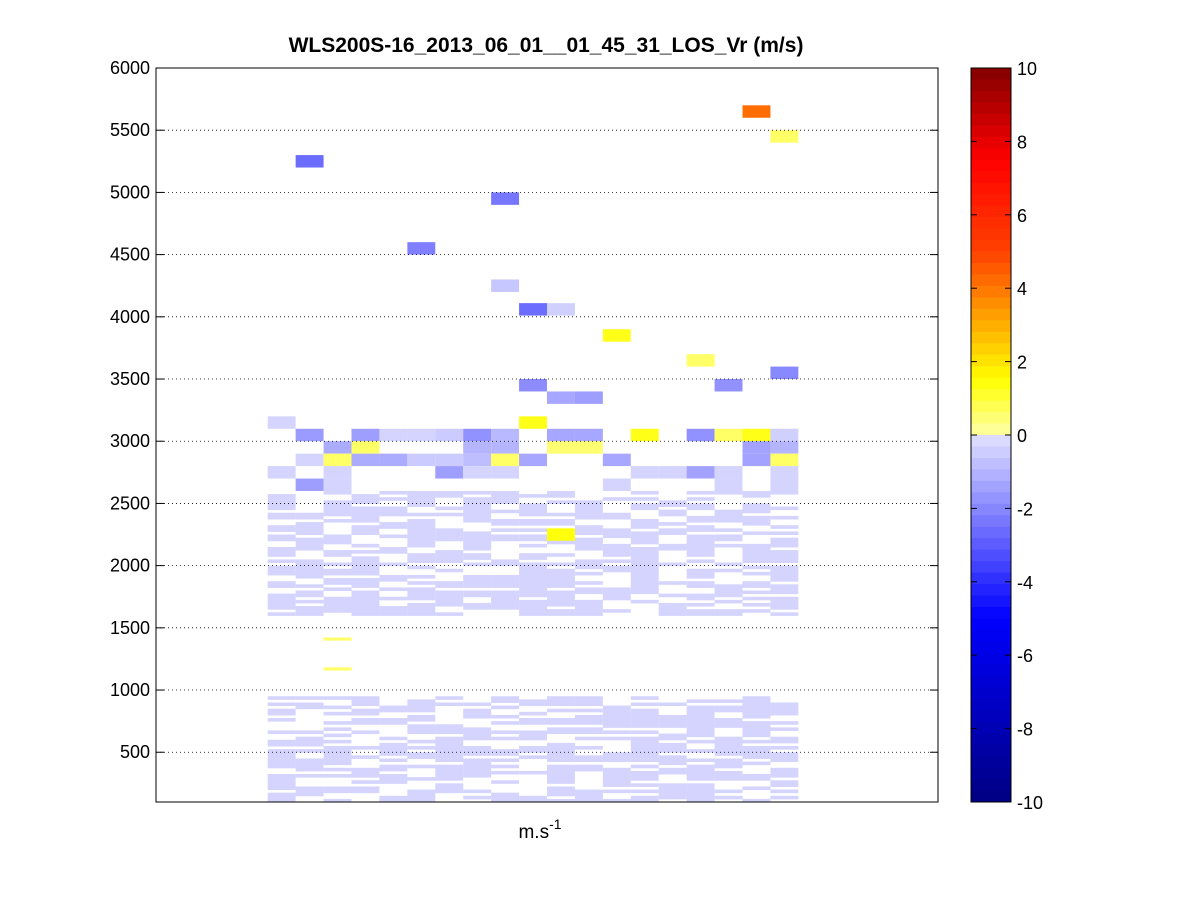 This screenshot has width=1201, height=901. I want to click on colorbar-tick-label: 8, so click(1022, 142).